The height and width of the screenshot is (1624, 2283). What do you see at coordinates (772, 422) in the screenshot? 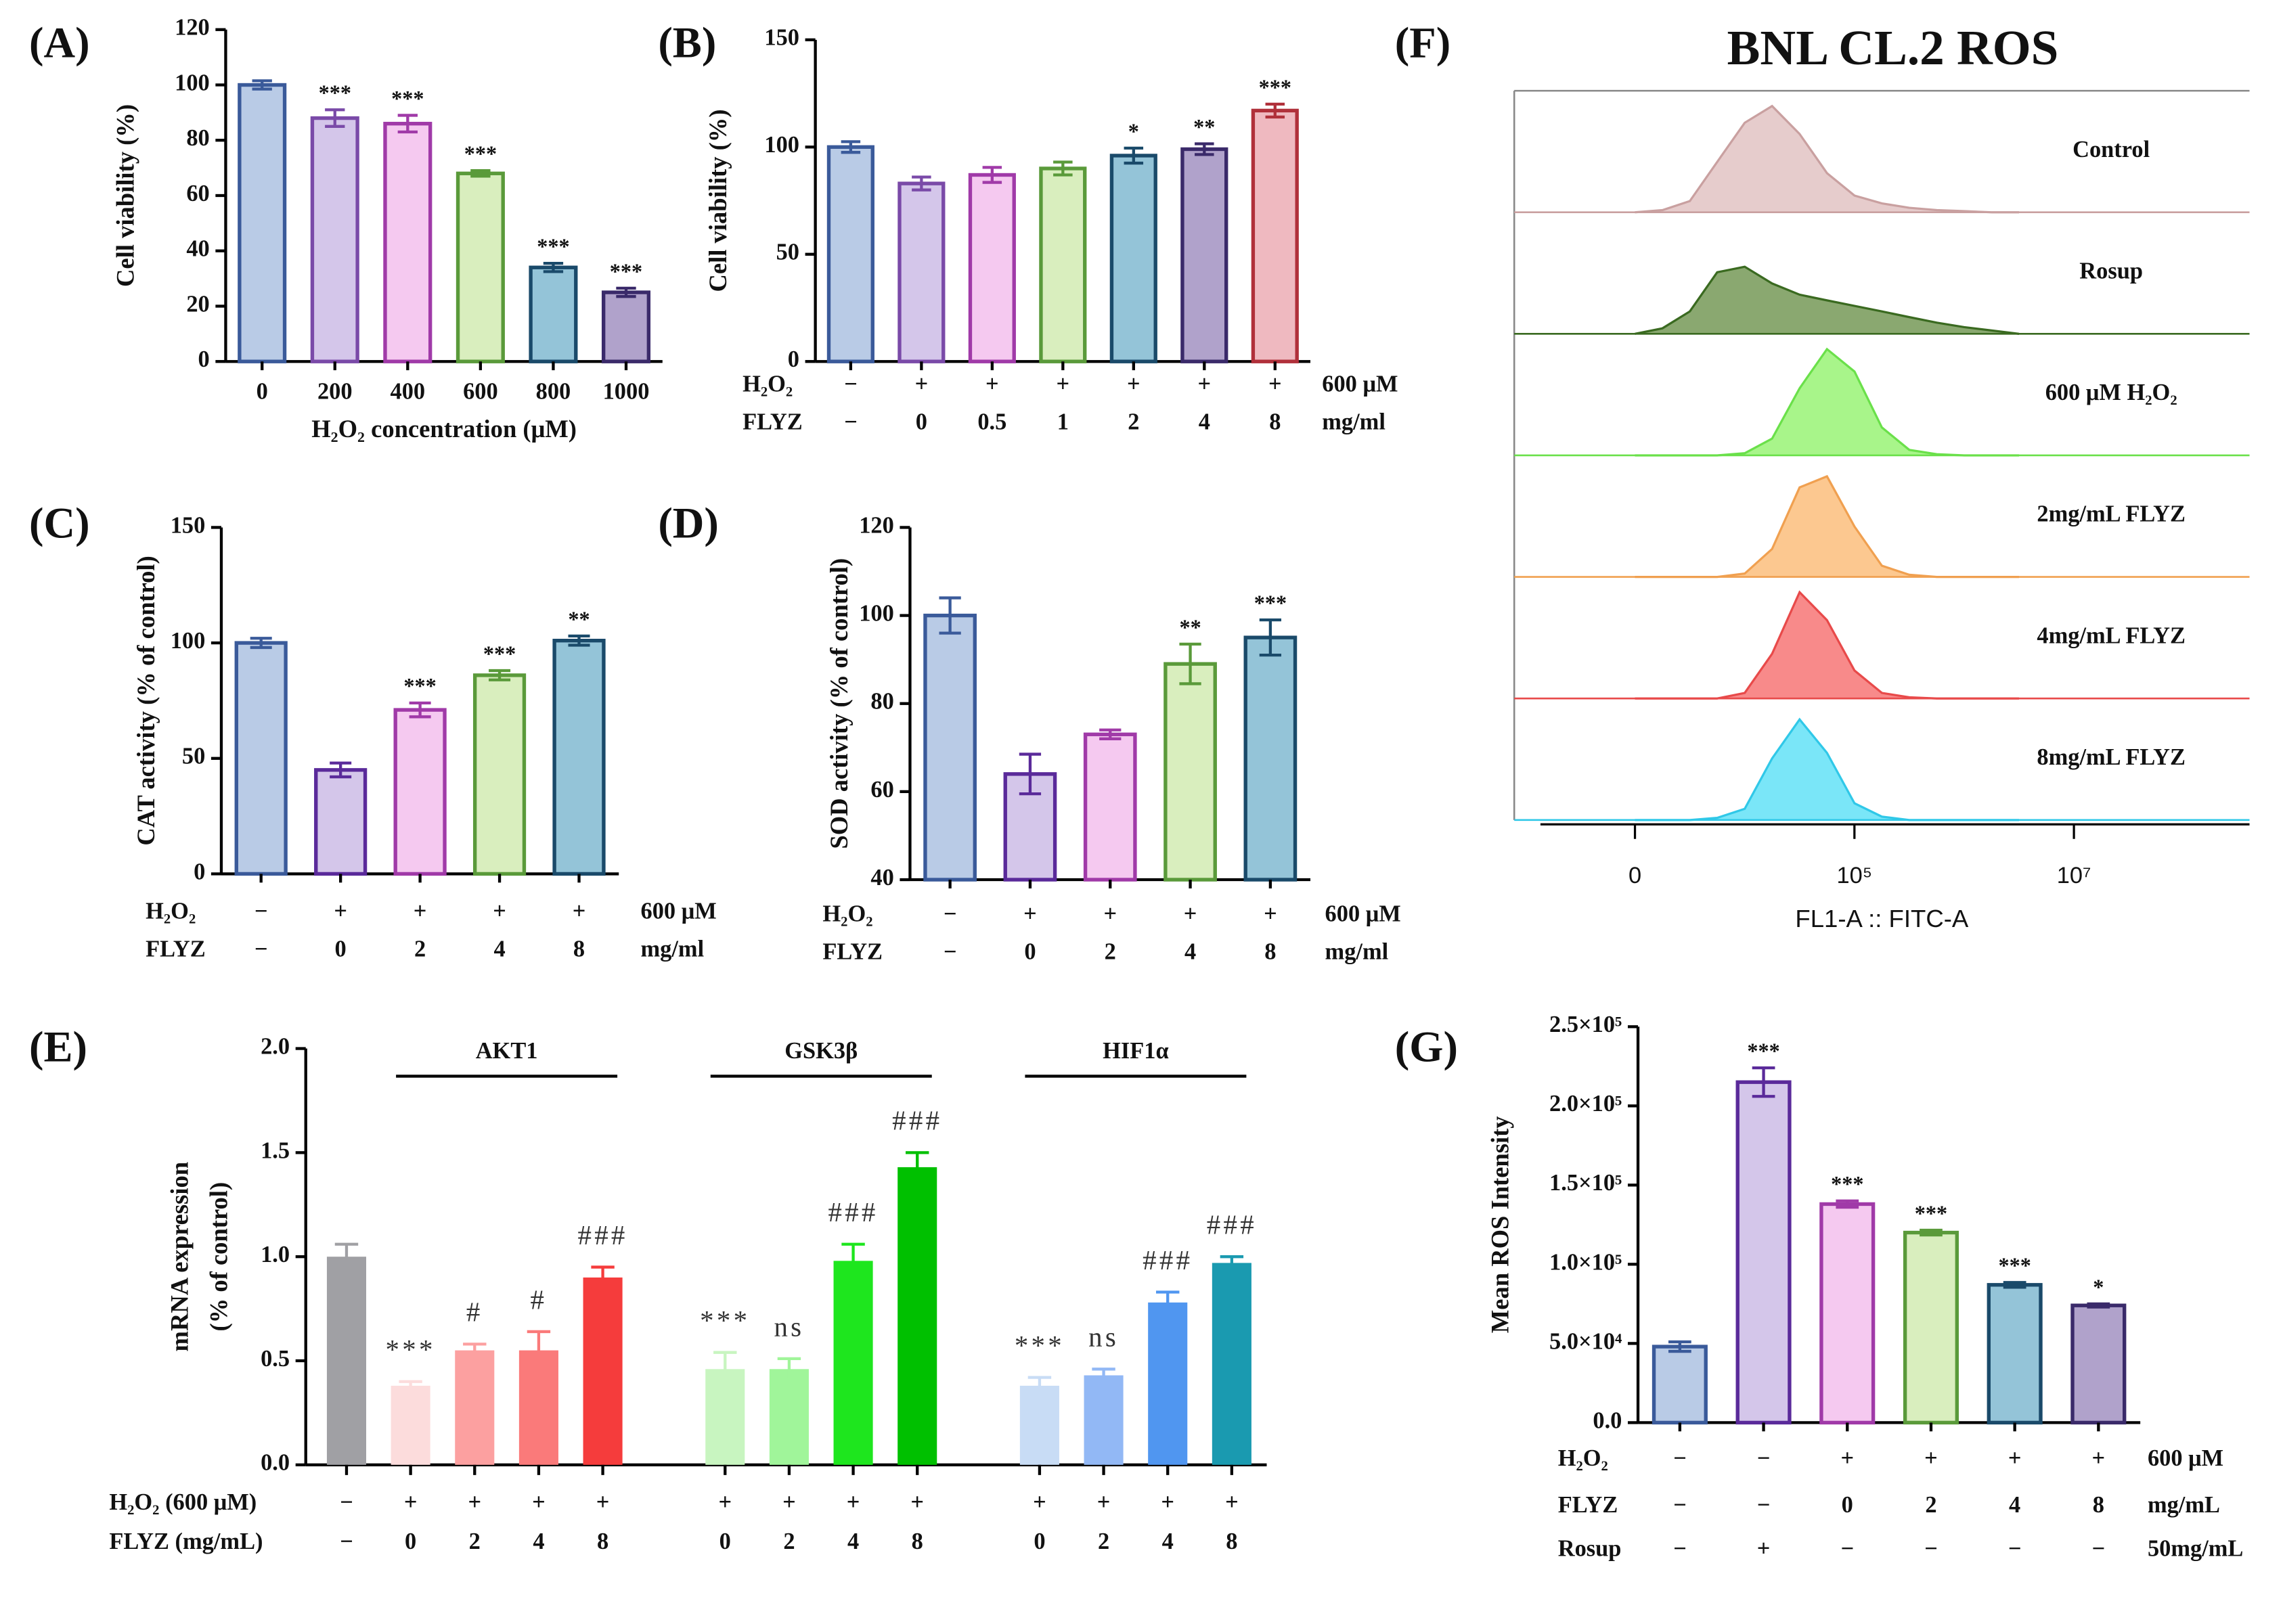
I see `condition-label: FLYZ` at bounding box center [772, 422].